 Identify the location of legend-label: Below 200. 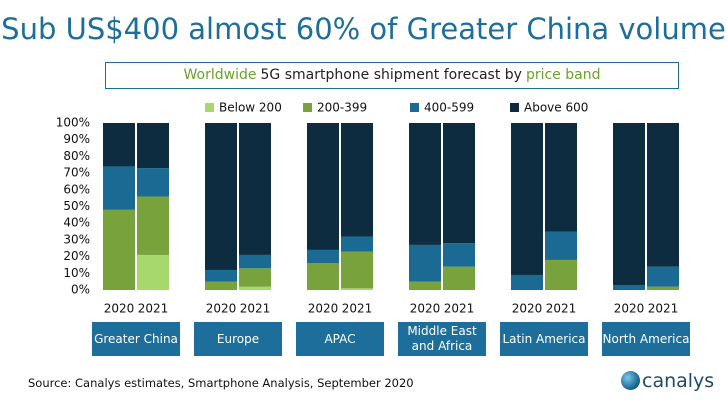
(250, 108).